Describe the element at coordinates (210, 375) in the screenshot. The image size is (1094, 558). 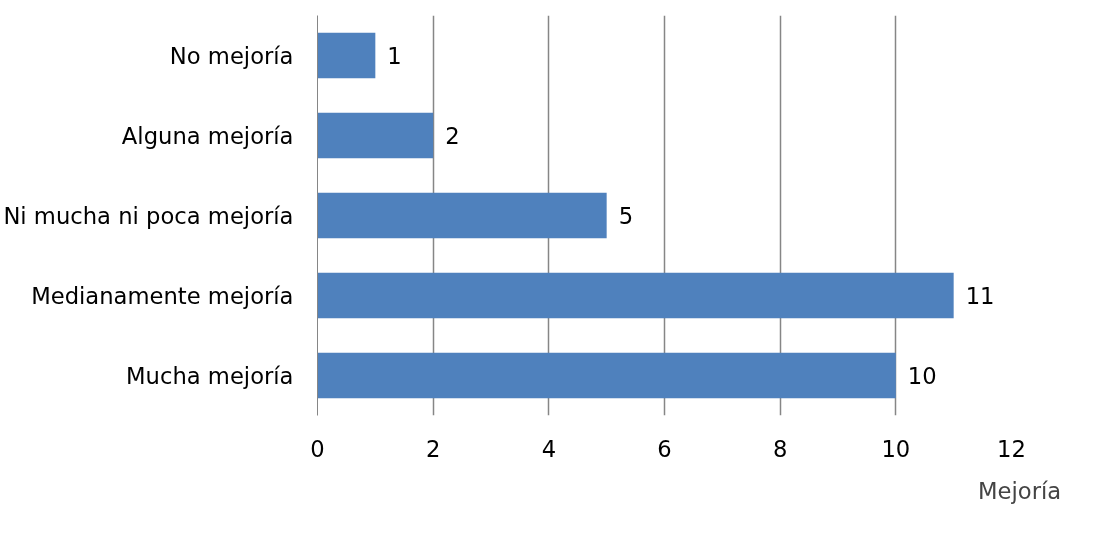
I see `y-tick-label: Mucha mejoría` at that location.